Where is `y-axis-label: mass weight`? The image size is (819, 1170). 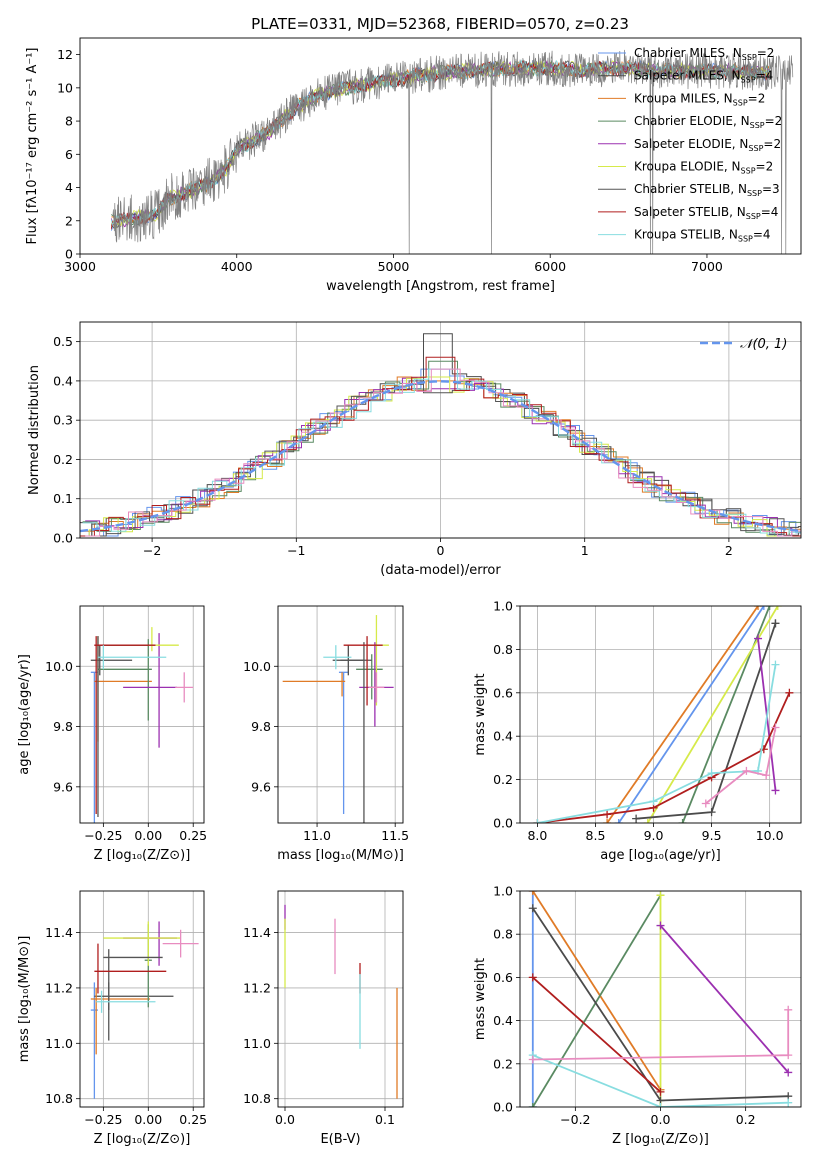
y-axis-label: mass weight is located at coordinates (480, 714).